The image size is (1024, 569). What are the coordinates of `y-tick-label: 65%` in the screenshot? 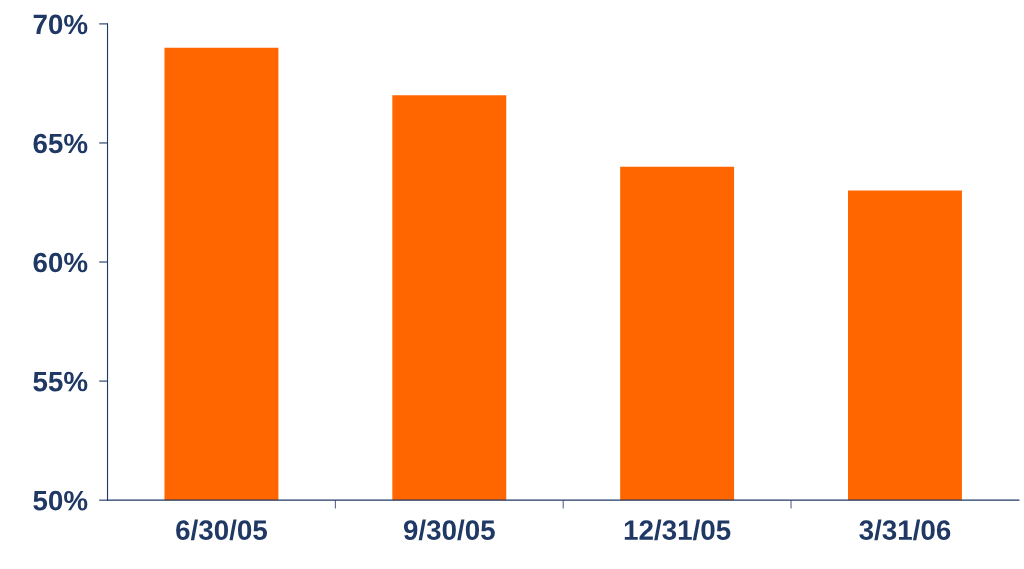 It's located at (60, 143).